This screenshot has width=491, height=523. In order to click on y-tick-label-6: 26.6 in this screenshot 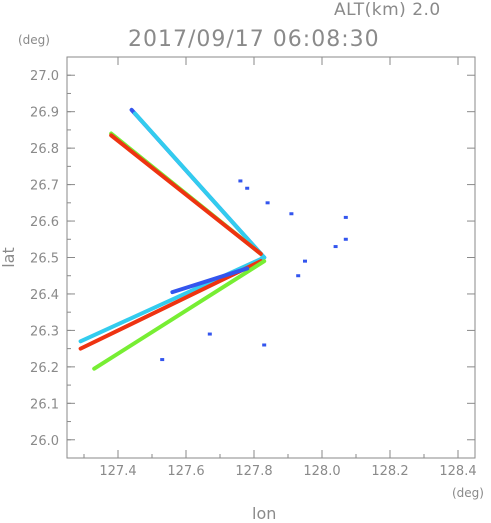, I will do `click(44, 222)`.